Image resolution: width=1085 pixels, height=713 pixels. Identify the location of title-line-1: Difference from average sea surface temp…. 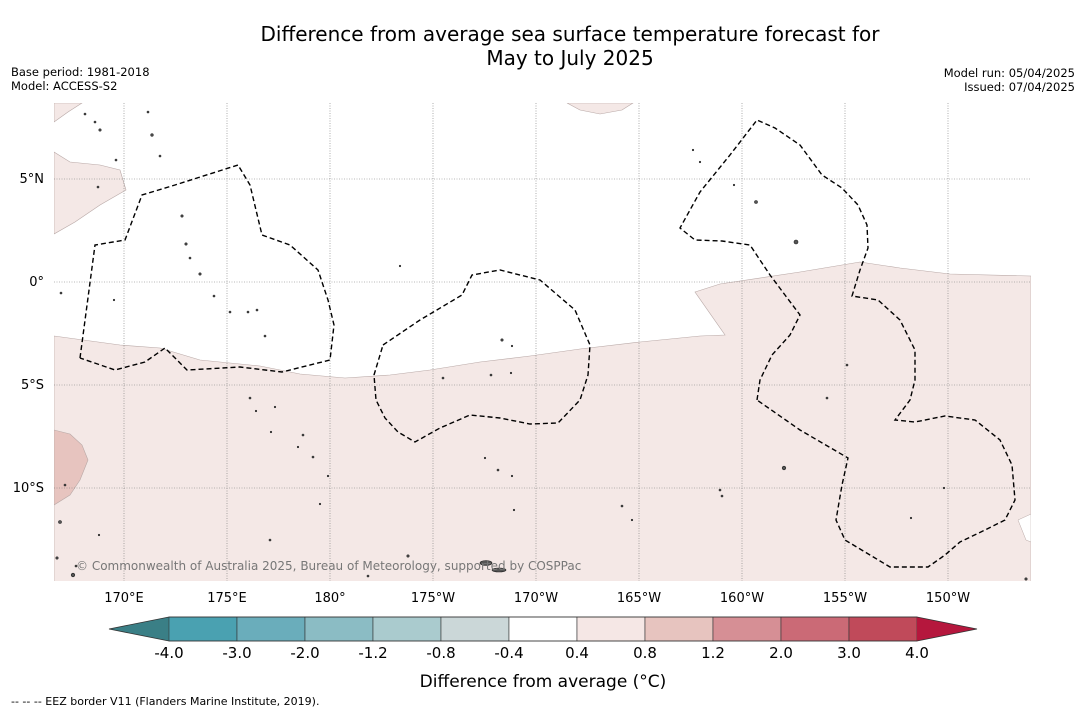
(570, 34).